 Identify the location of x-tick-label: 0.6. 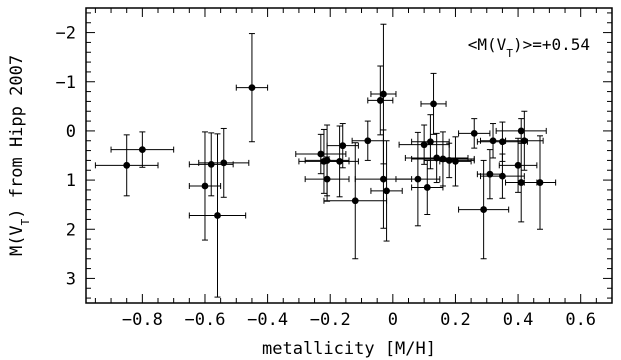
(580, 320).